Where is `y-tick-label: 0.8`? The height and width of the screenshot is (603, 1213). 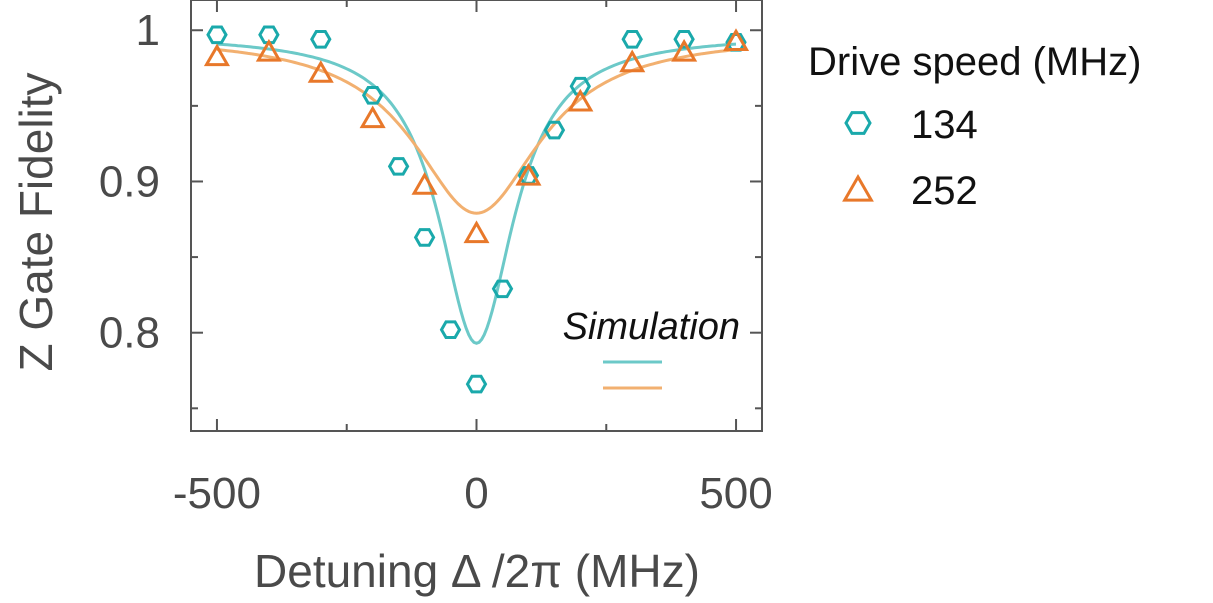
y-tick-label: 0.8 is located at coordinates (129, 333).